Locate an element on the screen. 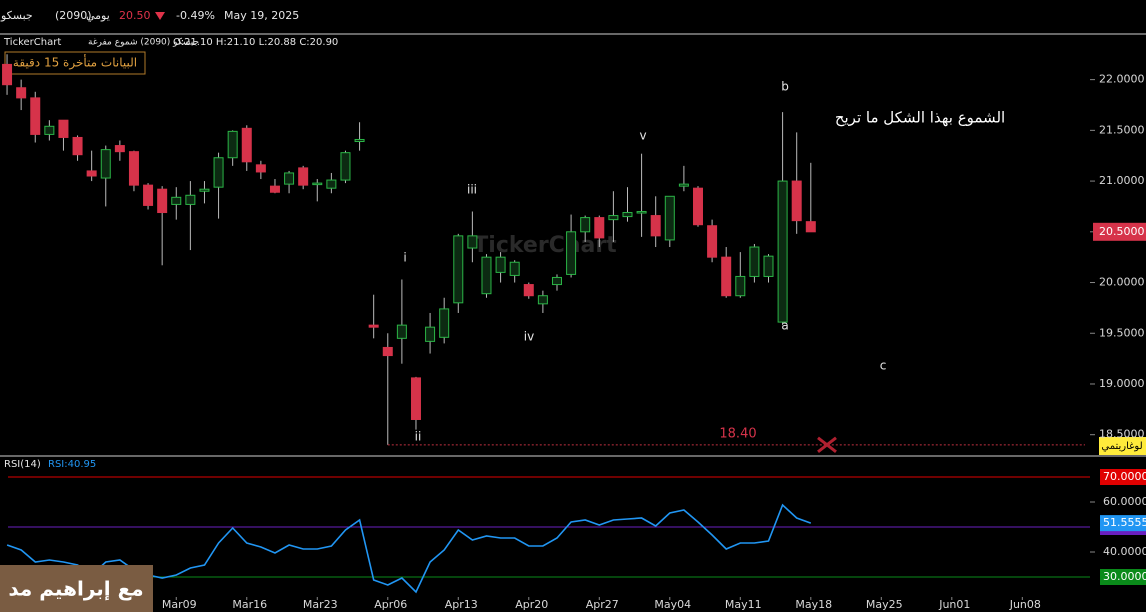  y-tick-label: 40.0000 is located at coordinates (1124, 551).